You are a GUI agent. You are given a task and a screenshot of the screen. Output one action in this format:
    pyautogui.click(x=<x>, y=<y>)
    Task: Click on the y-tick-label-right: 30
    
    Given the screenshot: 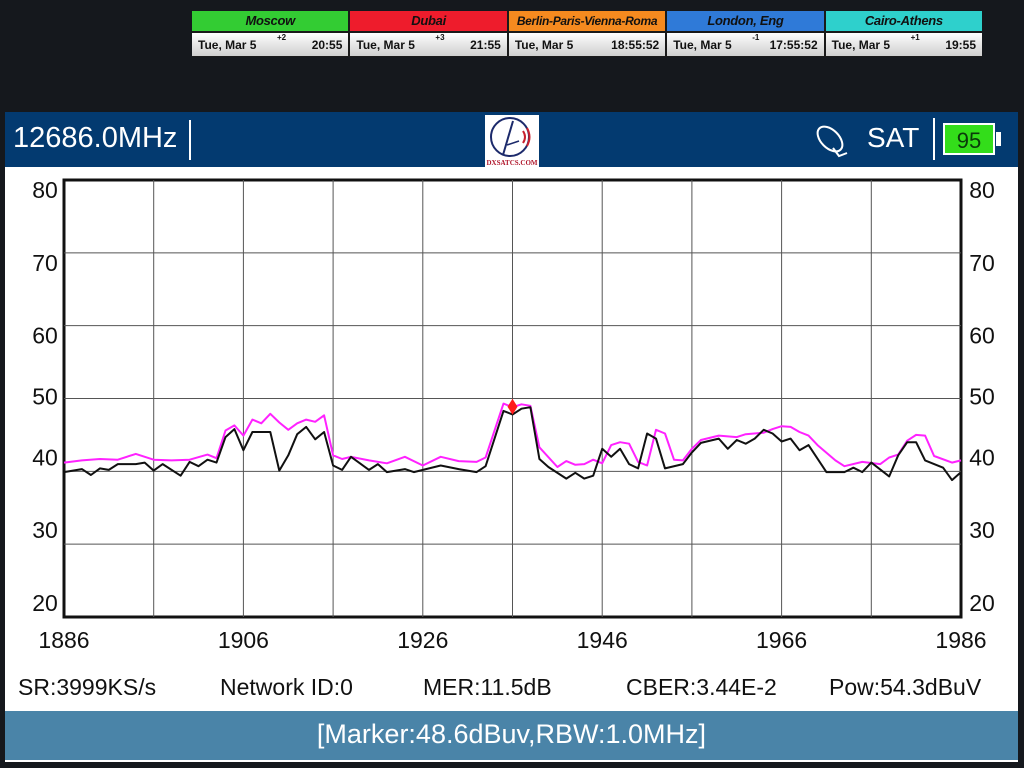 What is the action you would take?
    pyautogui.click(x=982, y=530)
    